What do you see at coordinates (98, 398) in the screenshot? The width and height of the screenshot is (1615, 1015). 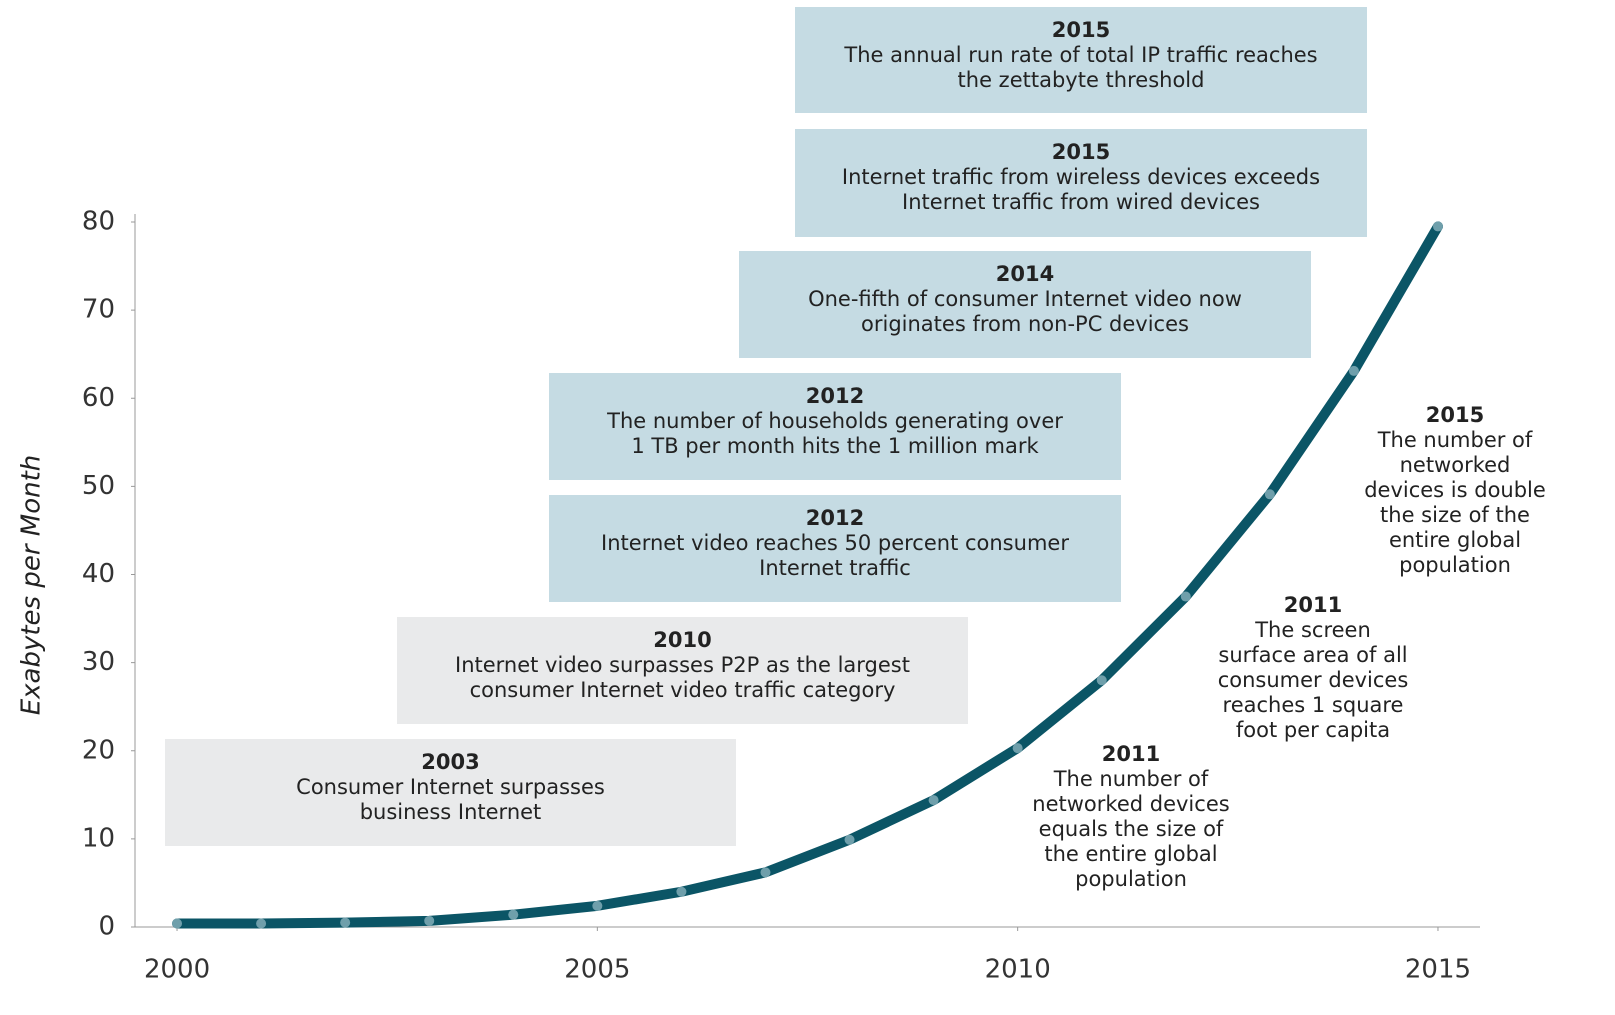 I see `y-tick-label: 60` at bounding box center [98, 398].